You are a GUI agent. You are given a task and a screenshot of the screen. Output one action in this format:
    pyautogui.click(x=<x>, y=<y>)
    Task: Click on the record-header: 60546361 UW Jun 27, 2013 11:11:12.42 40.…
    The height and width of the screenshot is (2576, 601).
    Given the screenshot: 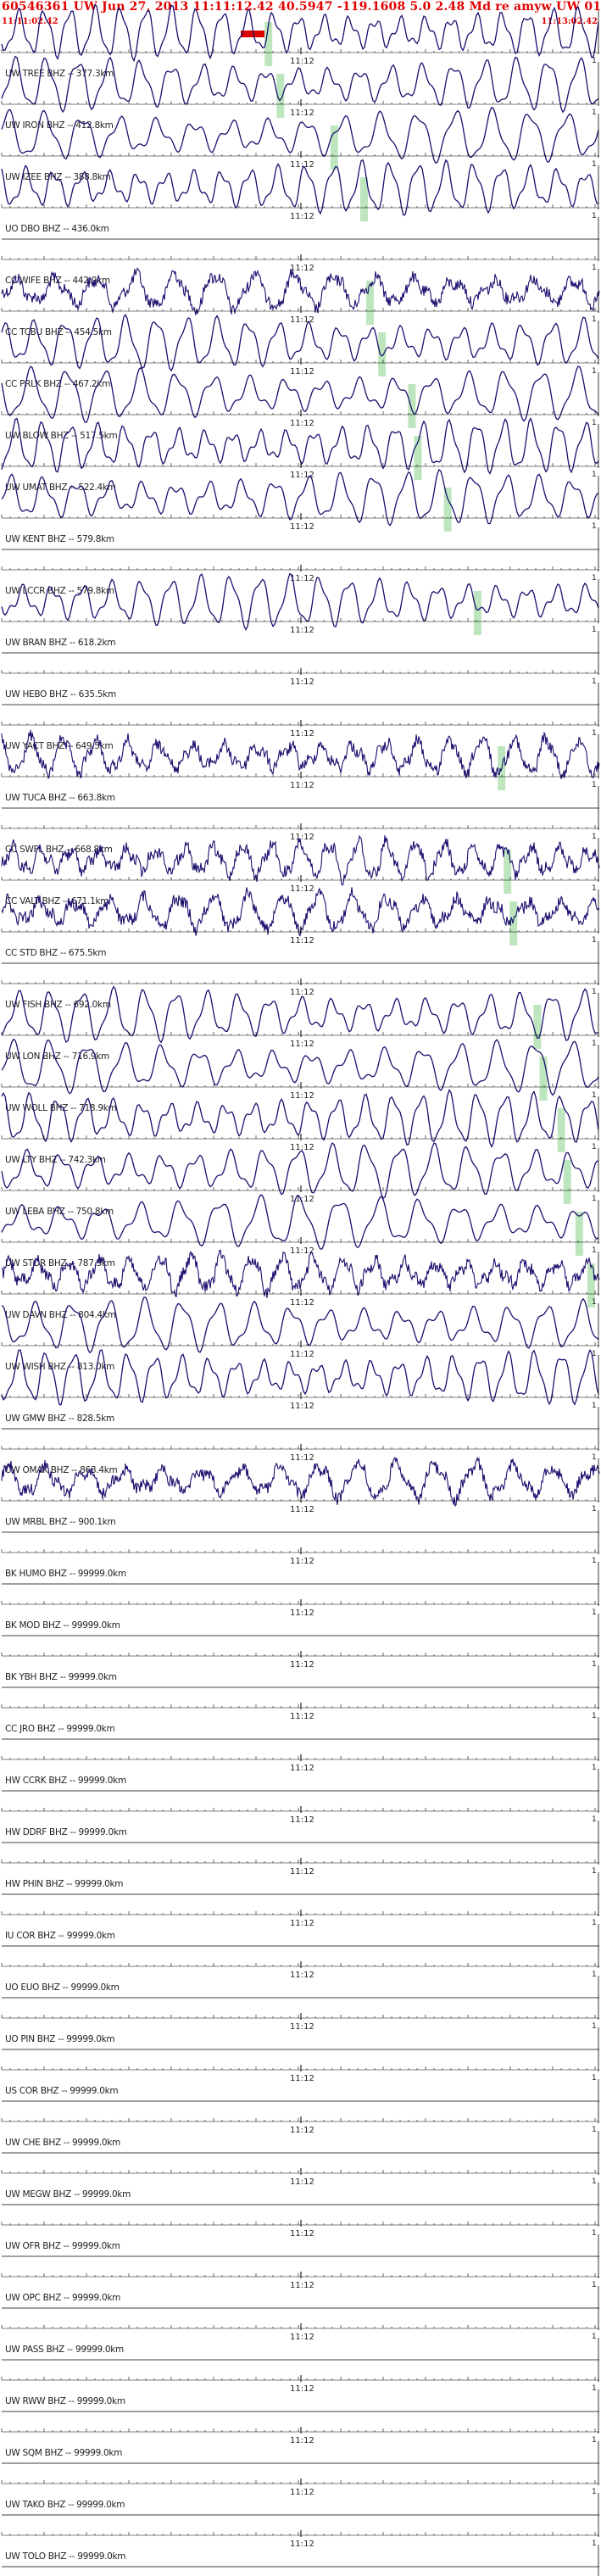 What is the action you would take?
    pyautogui.click(x=300, y=16)
    